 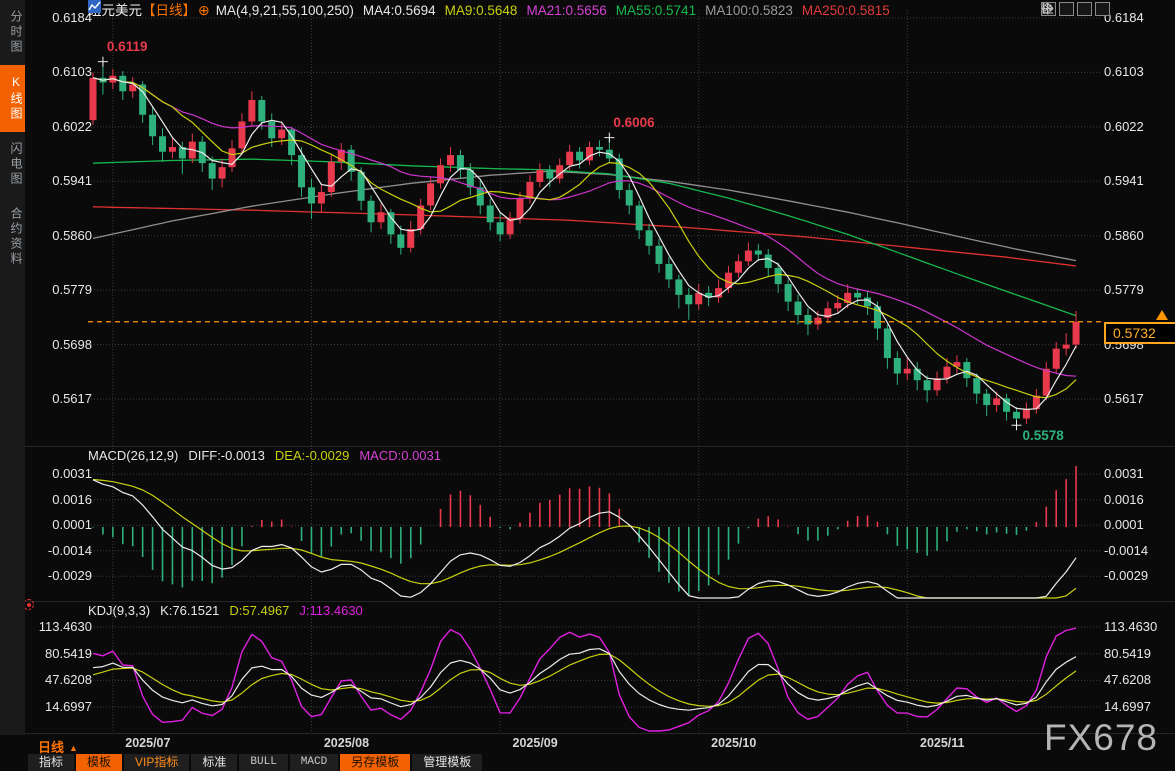 I want to click on axis-scale-left-icon, so click(x=1058, y=9).